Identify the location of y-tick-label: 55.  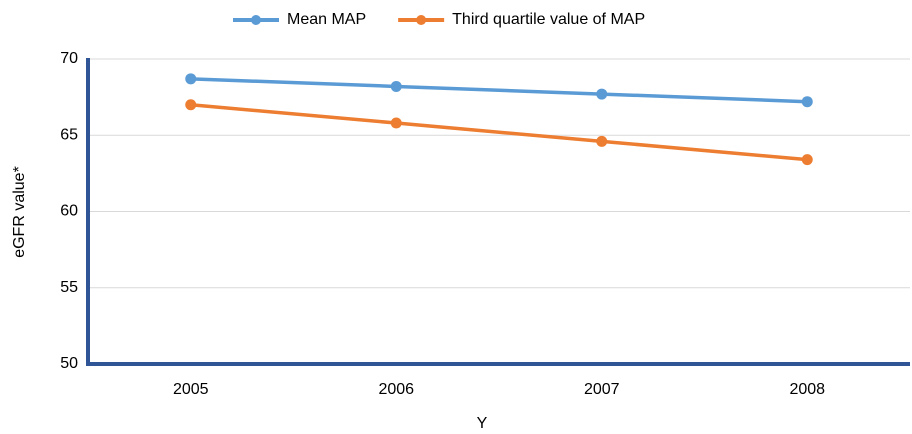
(69, 287).